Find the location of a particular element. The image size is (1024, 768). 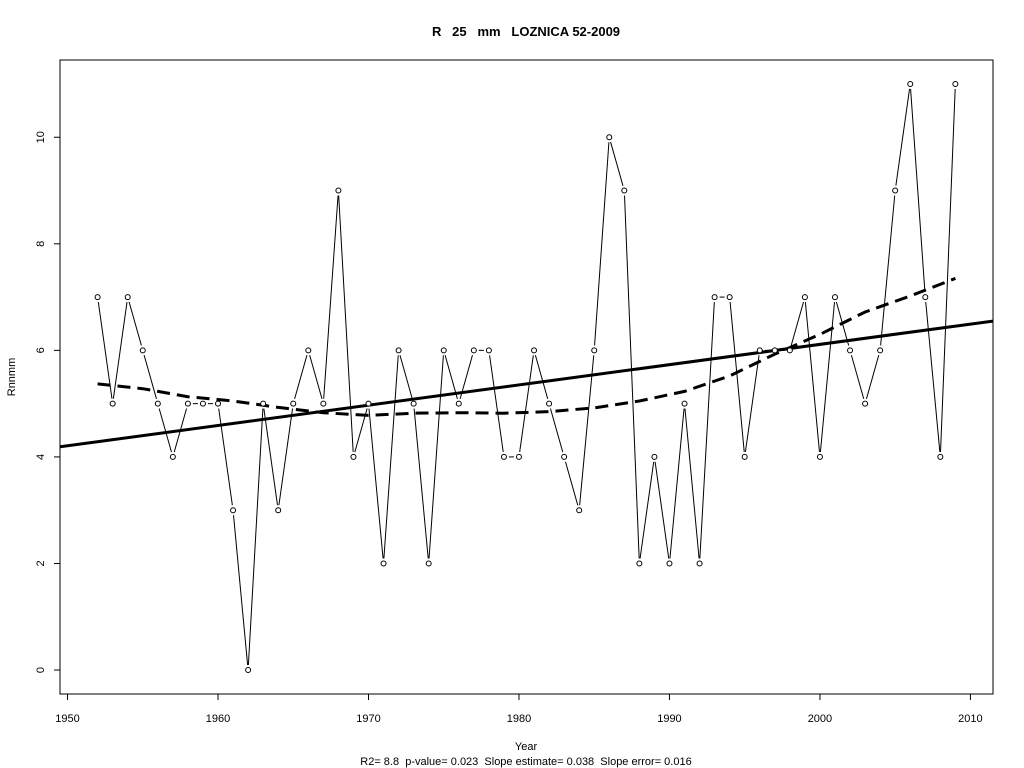

y-tick-label: 10 is located at coordinates (41, 137).